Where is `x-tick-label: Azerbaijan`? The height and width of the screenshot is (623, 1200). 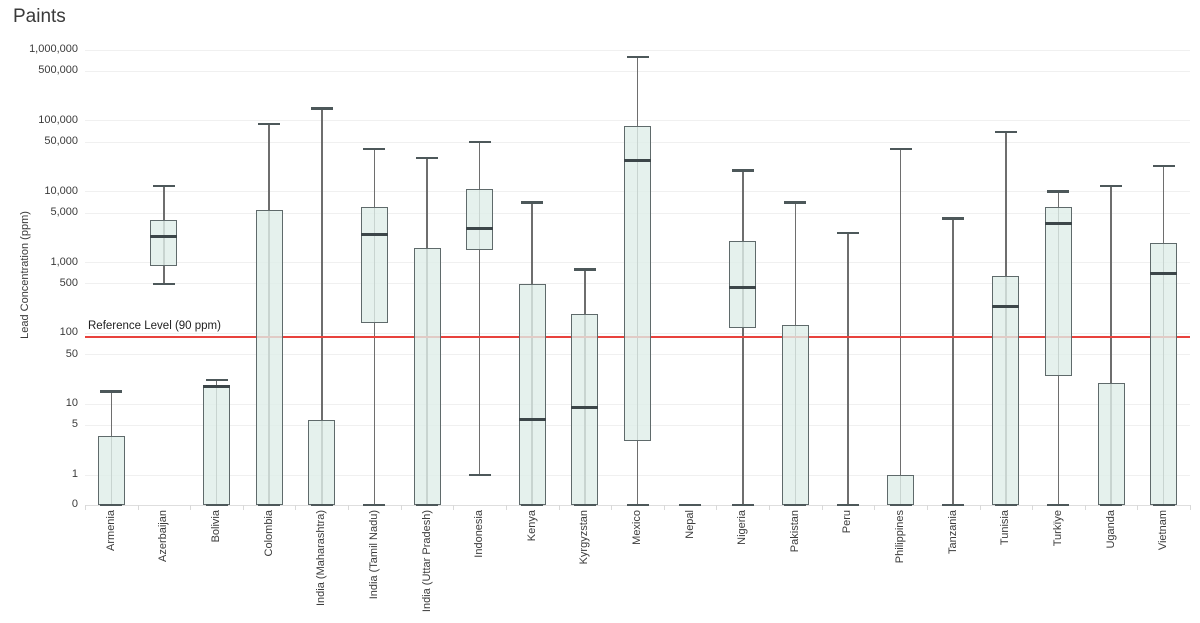 x-tick-label: Azerbaijan is located at coordinates (163, 536).